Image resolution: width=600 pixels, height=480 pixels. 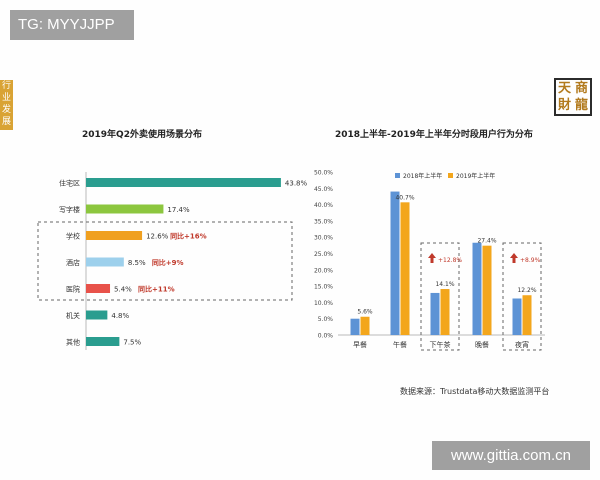 What do you see at coordinates (404, 197) in the screenshot?
I see `value-label: 40.7%` at bounding box center [404, 197].